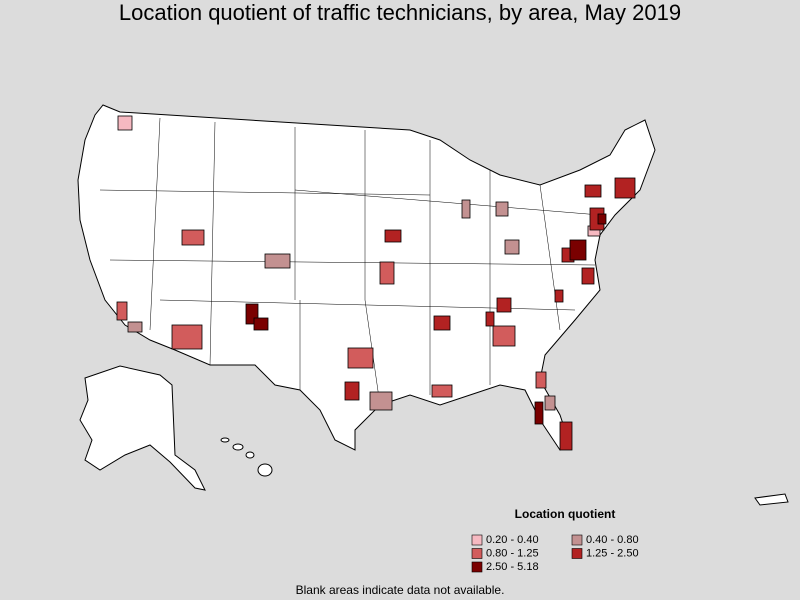 The height and width of the screenshot is (600, 800). What do you see at coordinates (612, 553) in the screenshot?
I see `legend-label: 1.25 - 2.50` at bounding box center [612, 553].